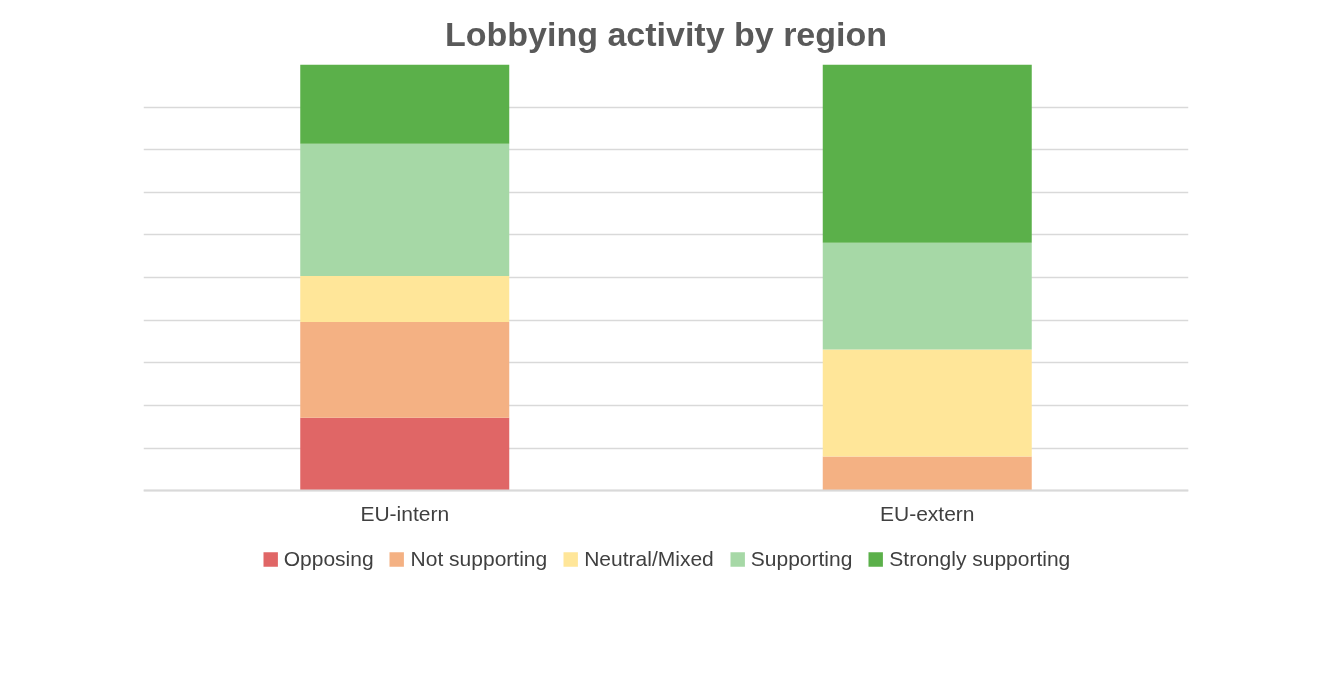  Describe the element at coordinates (649, 559) in the screenshot. I see `legend-label: Neutral/Mixed` at that location.